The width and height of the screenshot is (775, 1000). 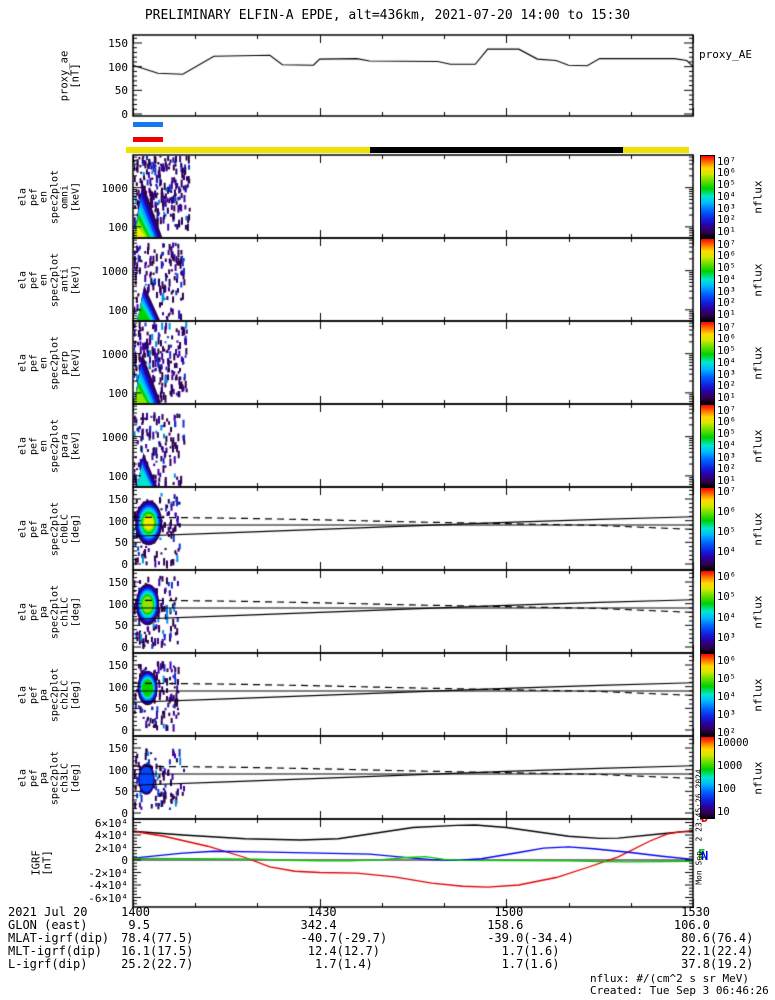 What do you see at coordinates (111, 848) in the screenshot?
I see `igrf-ytick: 2×10⁴` at bounding box center [111, 848].